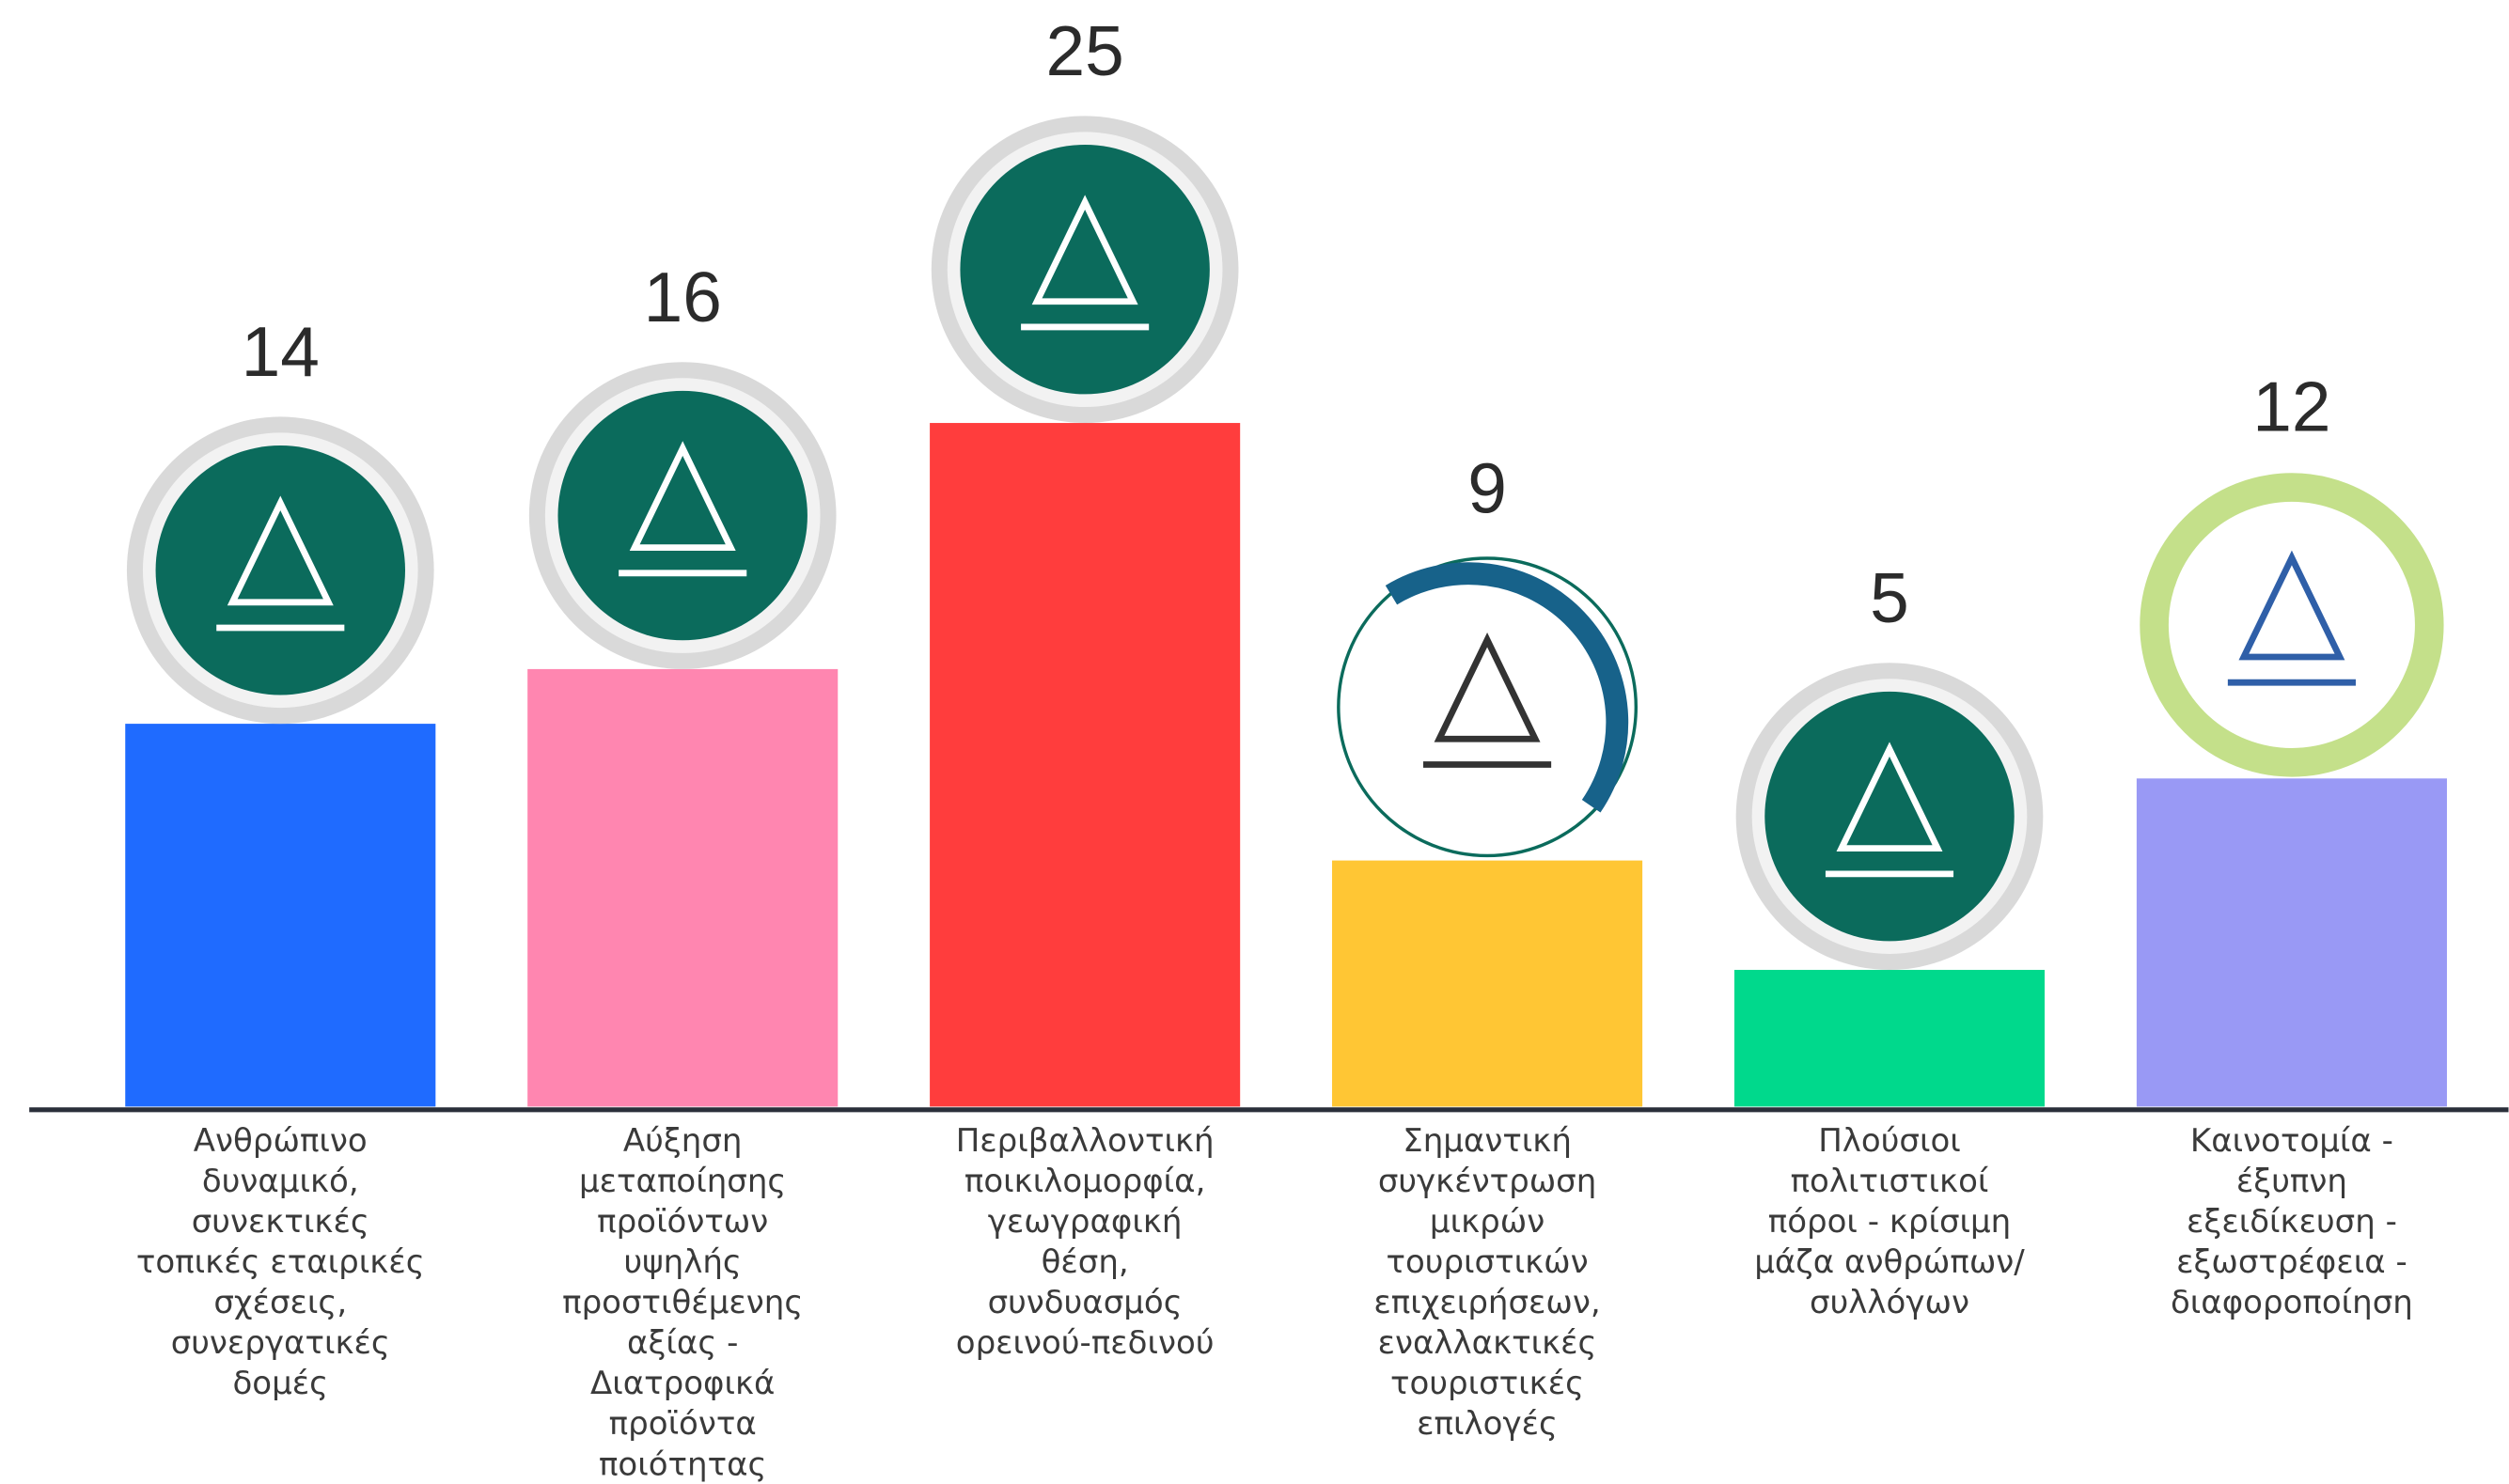 Image resolution: width=2509 pixels, height=1484 pixels. What do you see at coordinates (1487, 488) in the screenshot?
I see `value-label: 9` at bounding box center [1487, 488].